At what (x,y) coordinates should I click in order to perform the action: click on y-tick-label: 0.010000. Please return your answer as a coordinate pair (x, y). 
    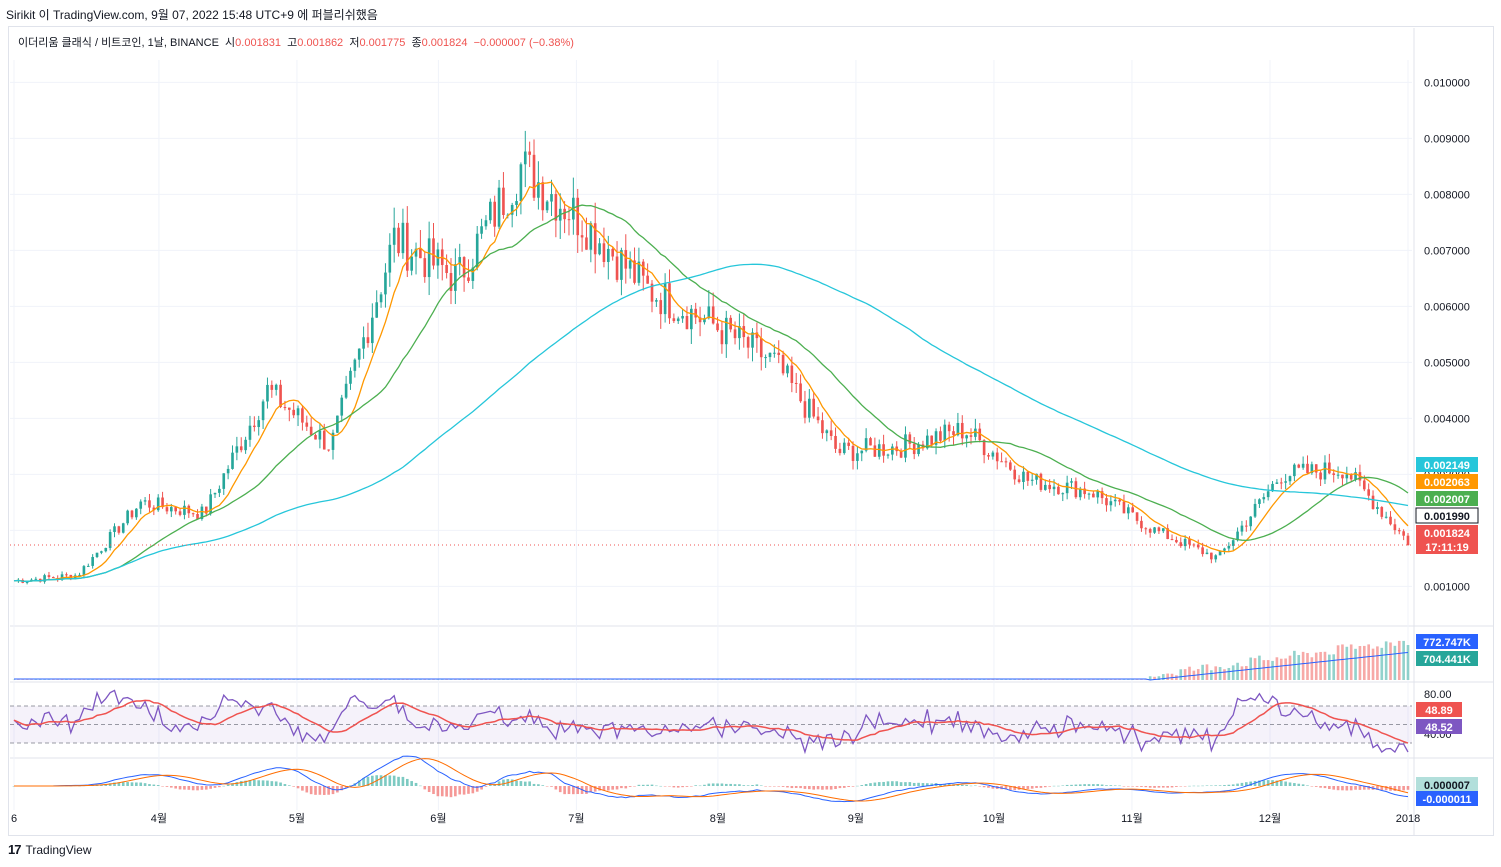
    Looking at the image, I should click on (1447, 83).